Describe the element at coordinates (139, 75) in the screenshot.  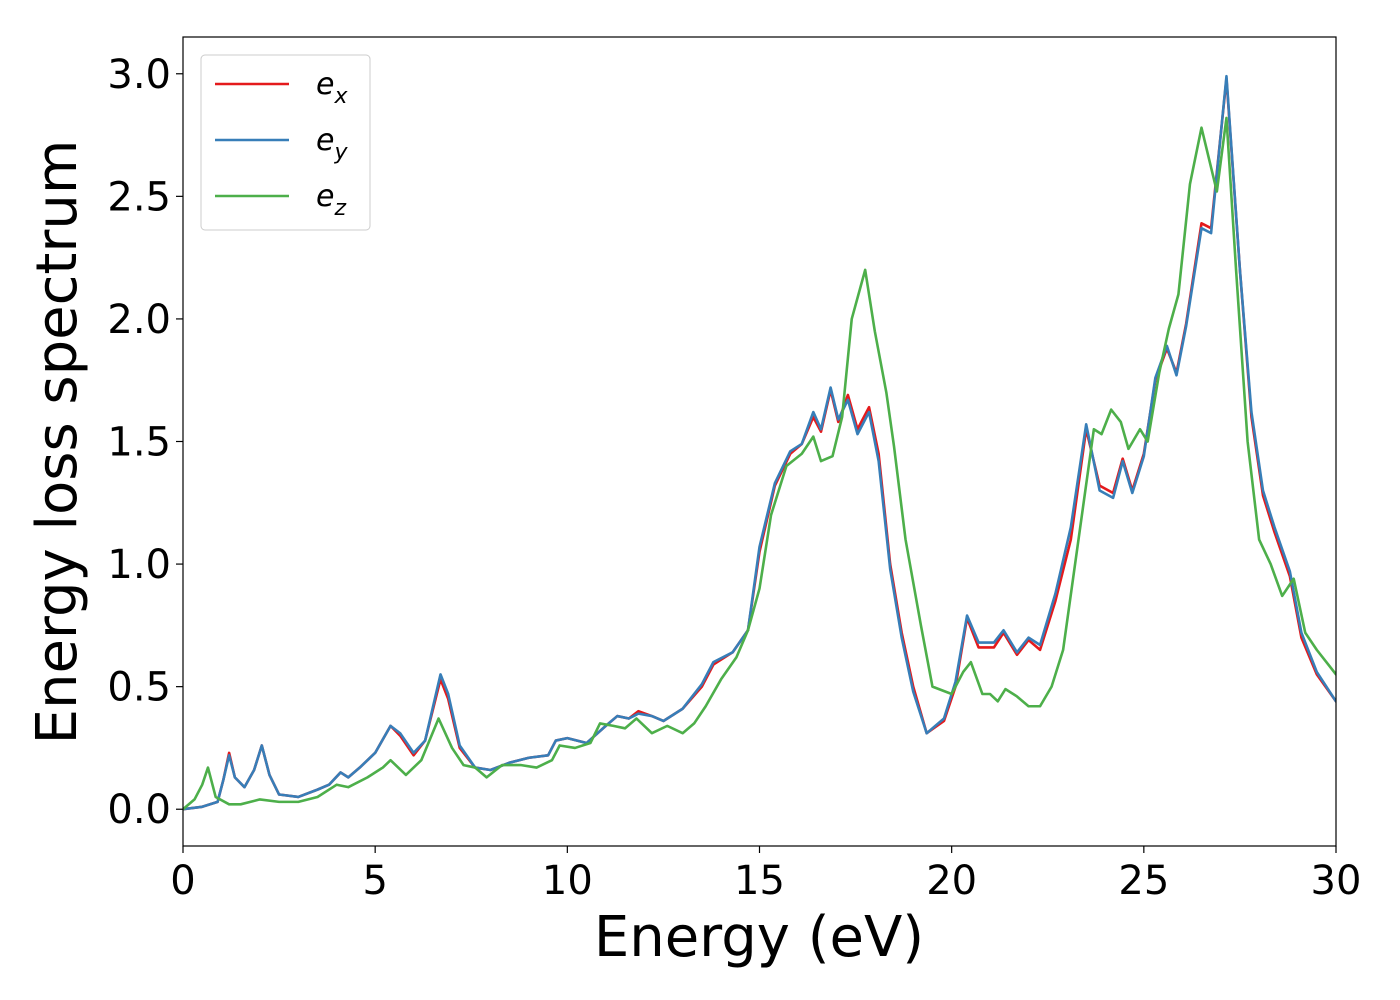
I see `y-tick-label: 3.0` at that location.